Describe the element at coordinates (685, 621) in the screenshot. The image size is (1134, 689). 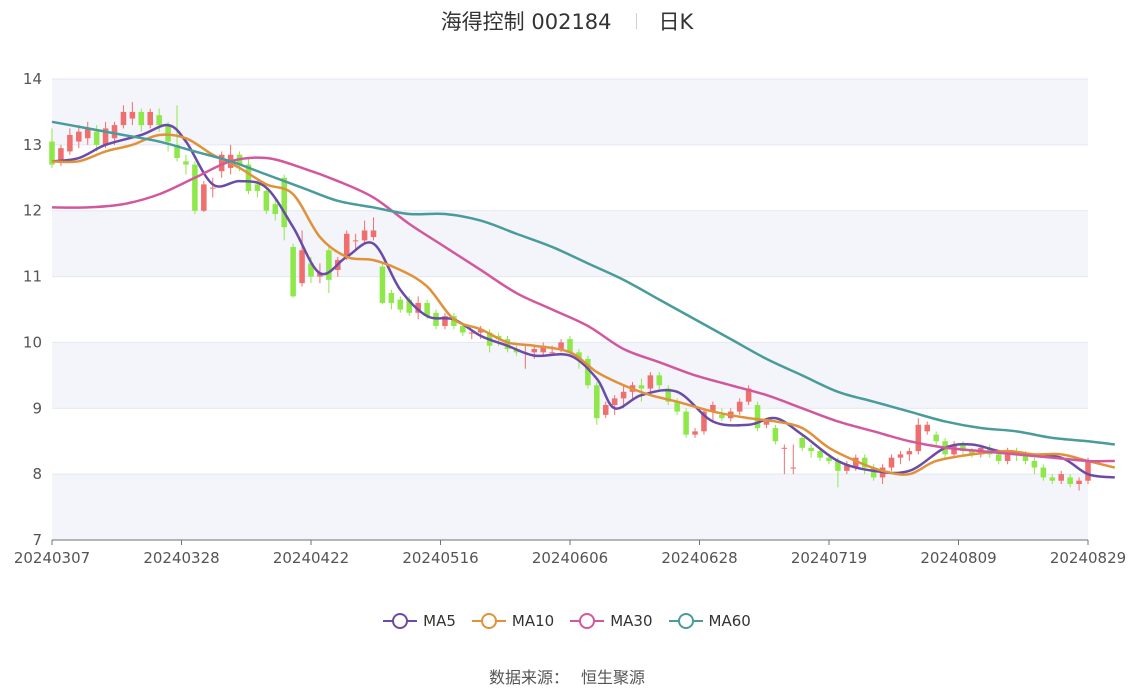
I see `legend-marker-ma60` at that location.